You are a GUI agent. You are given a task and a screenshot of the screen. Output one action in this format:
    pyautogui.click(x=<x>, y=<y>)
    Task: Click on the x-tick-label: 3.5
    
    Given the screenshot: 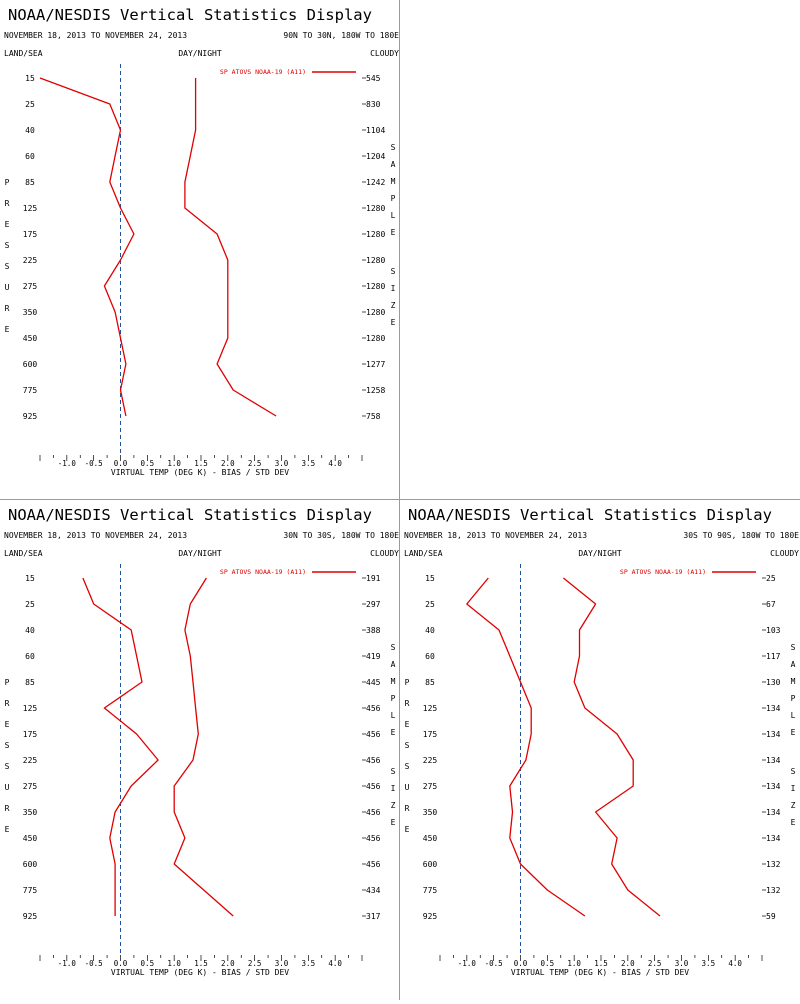 What is the action you would take?
    pyautogui.click(x=309, y=963)
    